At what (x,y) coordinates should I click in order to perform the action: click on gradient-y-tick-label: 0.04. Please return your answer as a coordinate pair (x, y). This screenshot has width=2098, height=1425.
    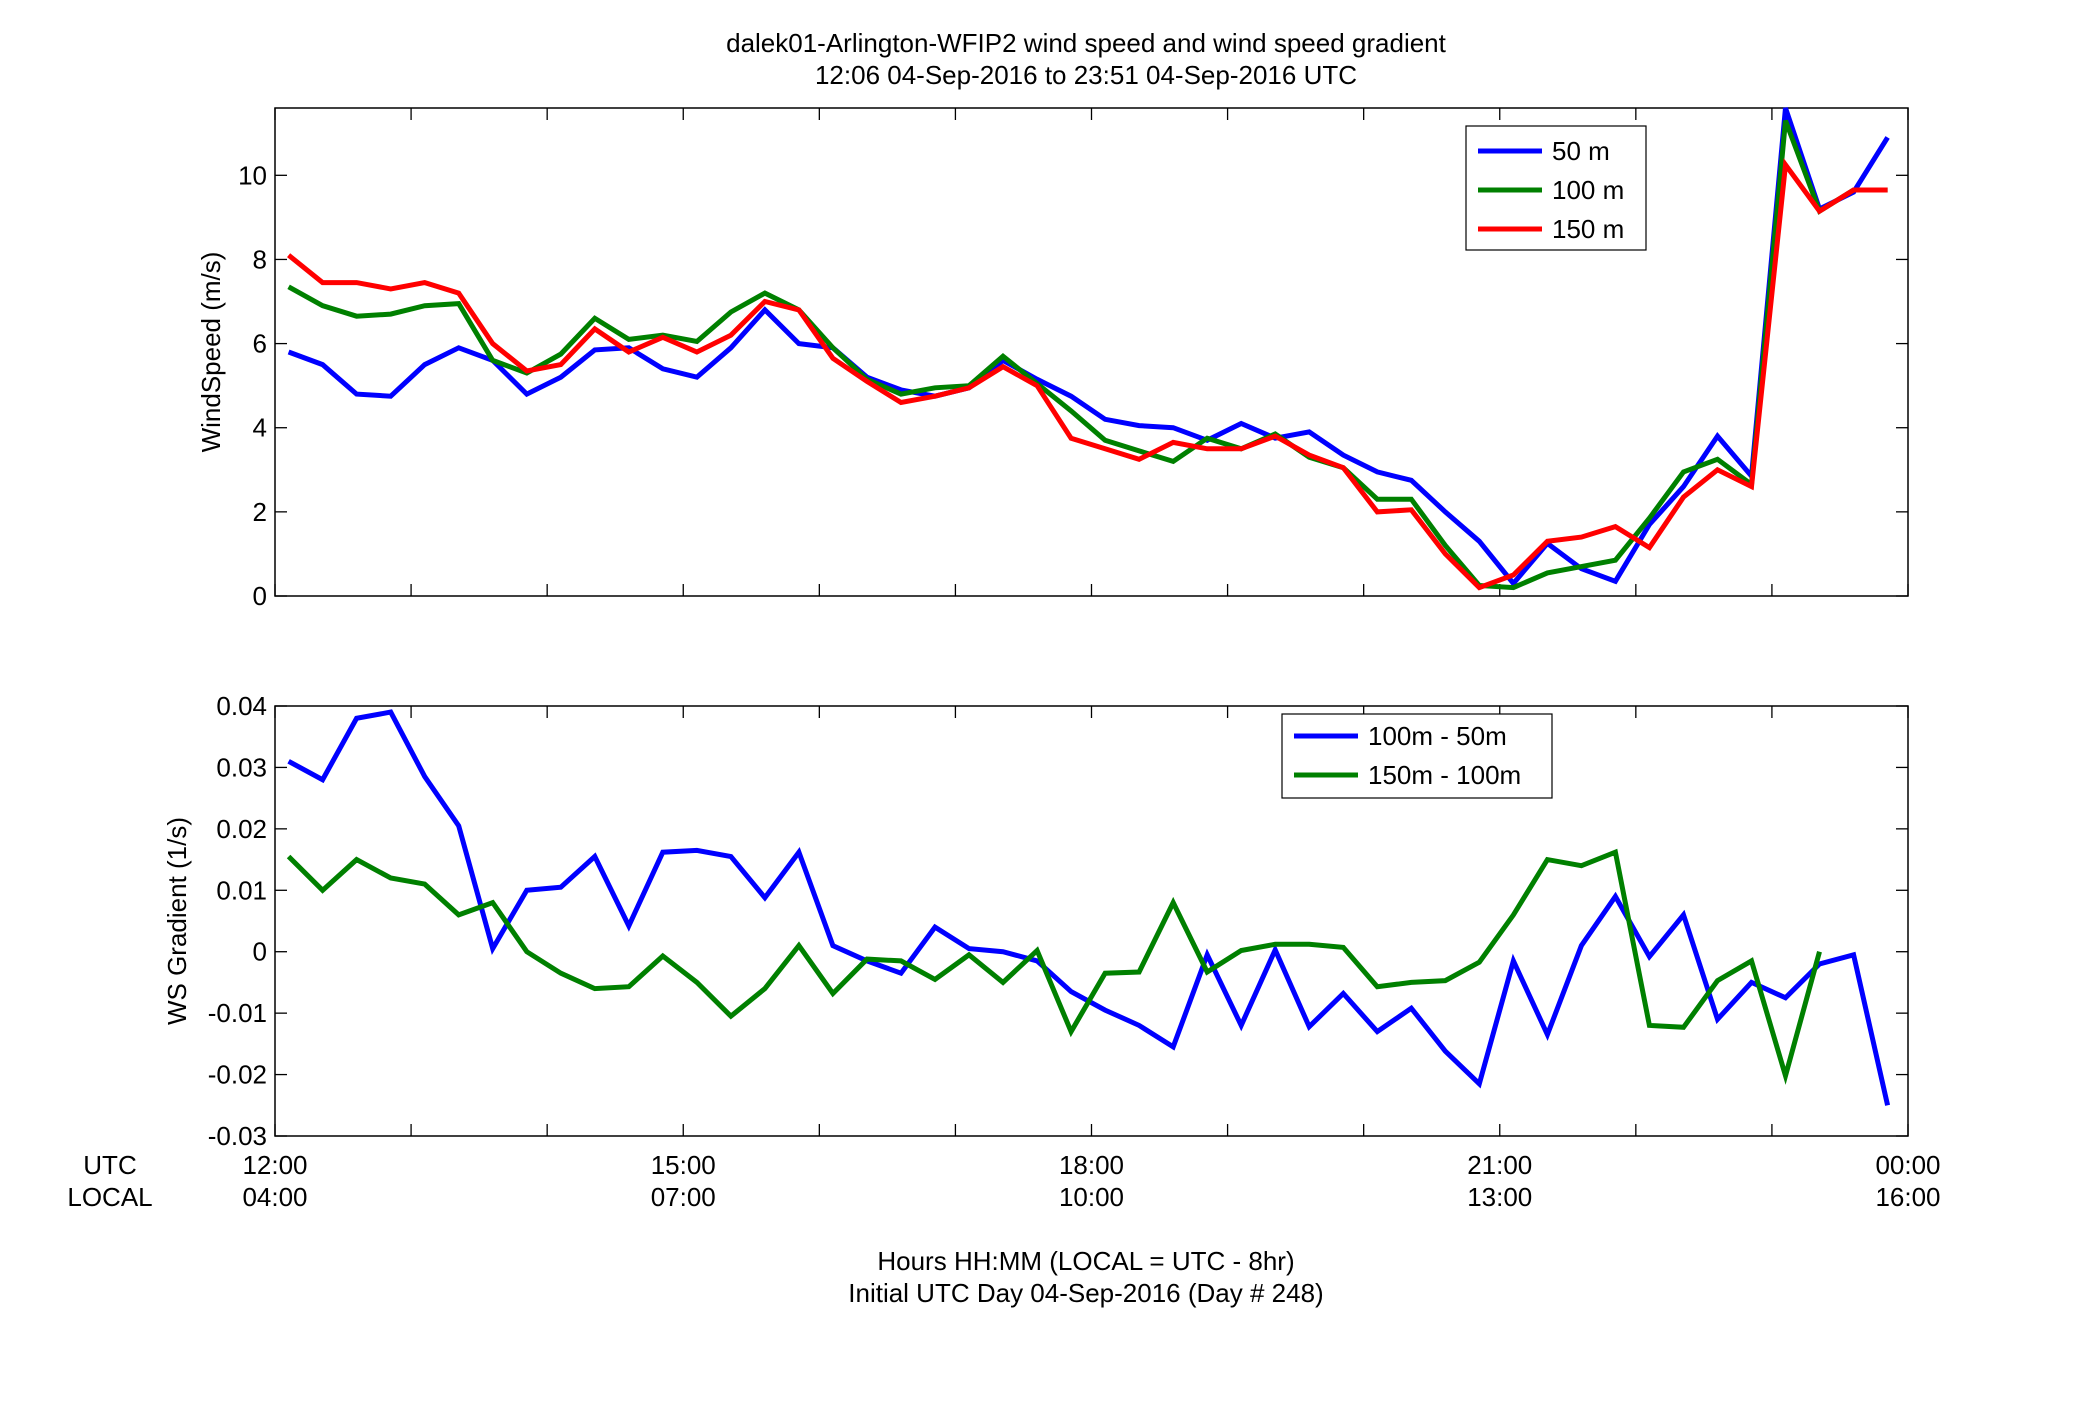
    Looking at the image, I should click on (241, 706).